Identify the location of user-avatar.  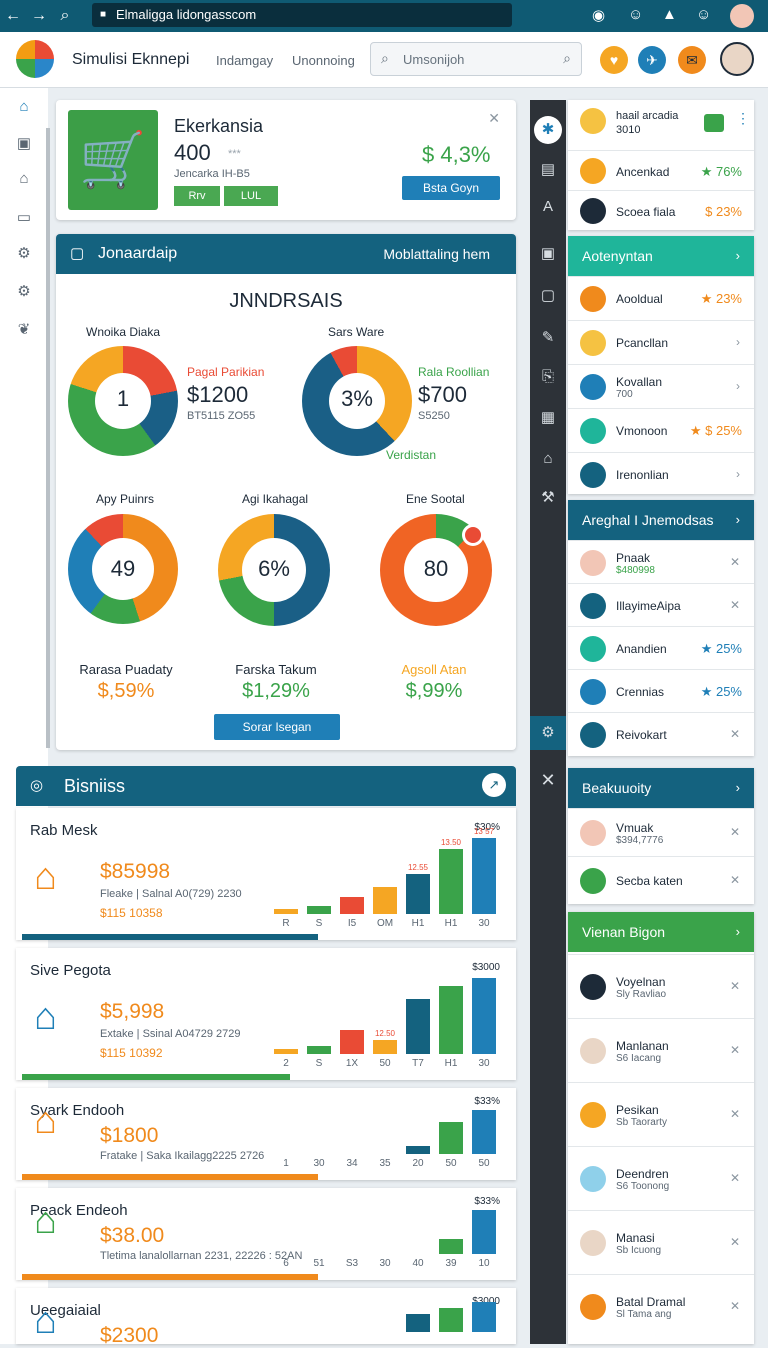
(737, 59).